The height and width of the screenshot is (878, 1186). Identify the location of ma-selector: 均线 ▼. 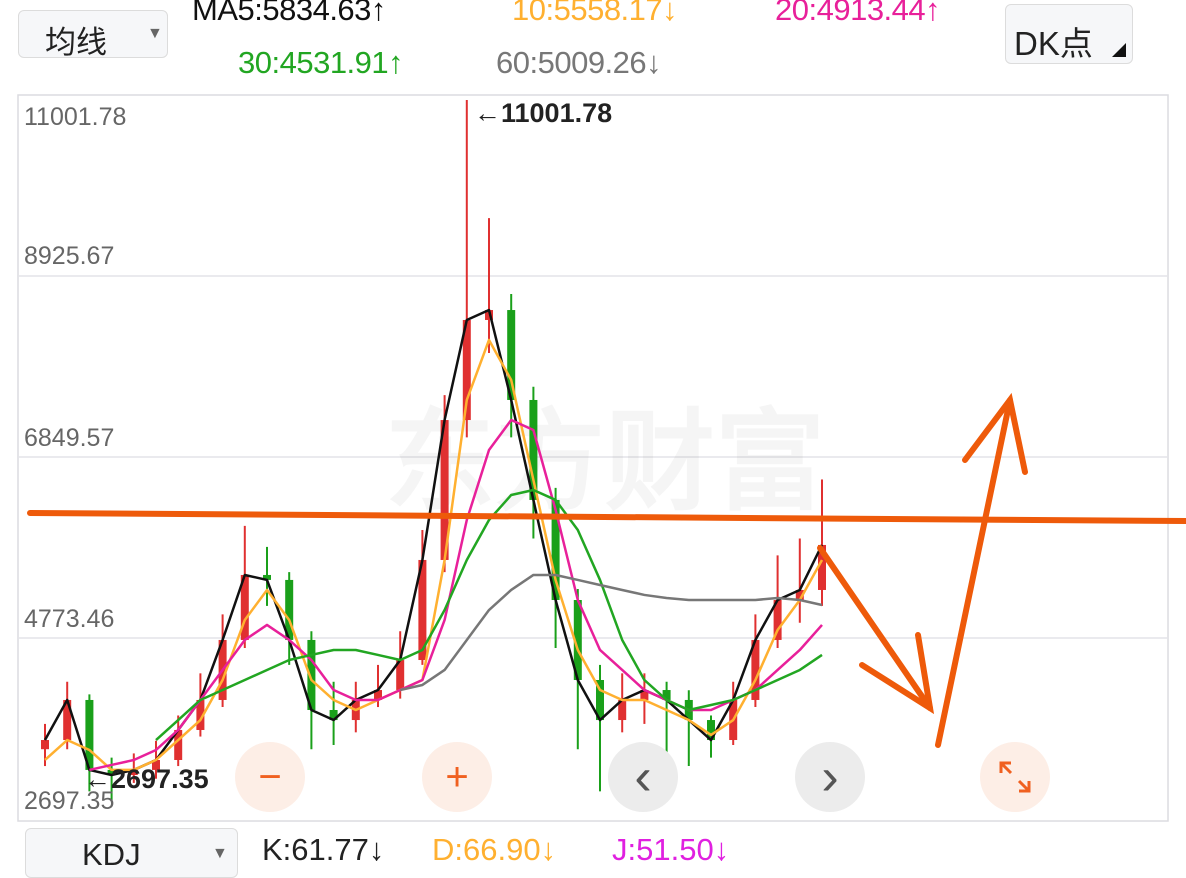
(93, 35).